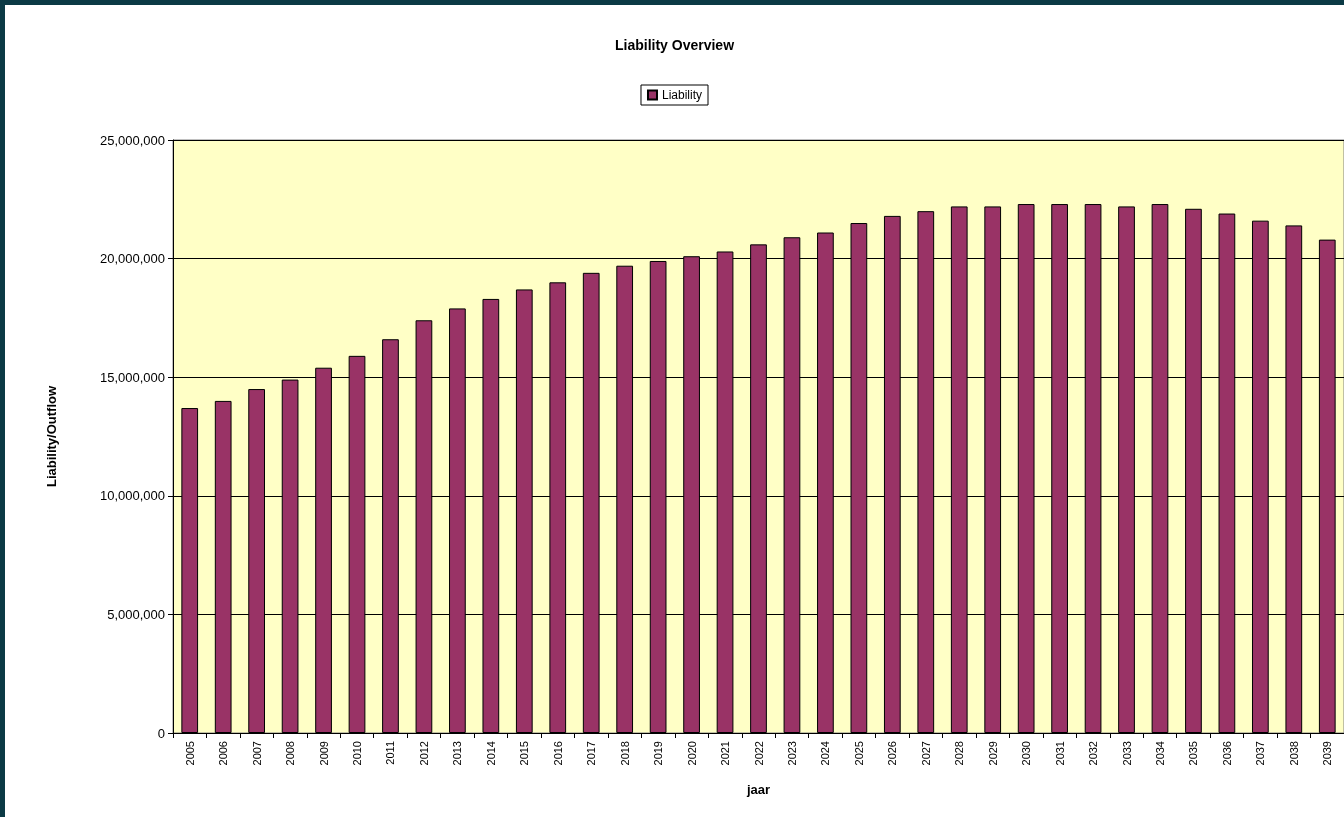 This screenshot has height=817, width=1344. I want to click on x-tick-label: 2017, so click(591, 753).